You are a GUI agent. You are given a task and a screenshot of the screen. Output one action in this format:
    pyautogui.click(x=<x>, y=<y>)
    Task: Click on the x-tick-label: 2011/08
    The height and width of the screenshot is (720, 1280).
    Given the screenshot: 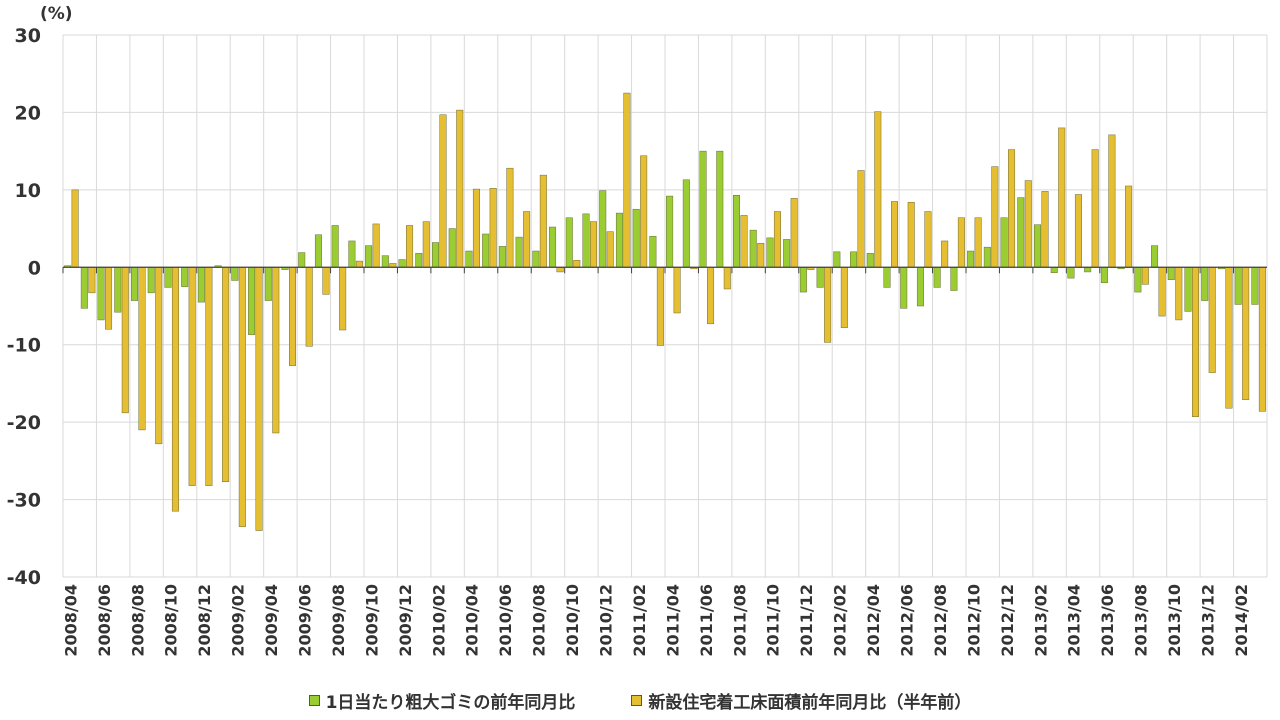 What is the action you would take?
    pyautogui.click(x=739, y=620)
    